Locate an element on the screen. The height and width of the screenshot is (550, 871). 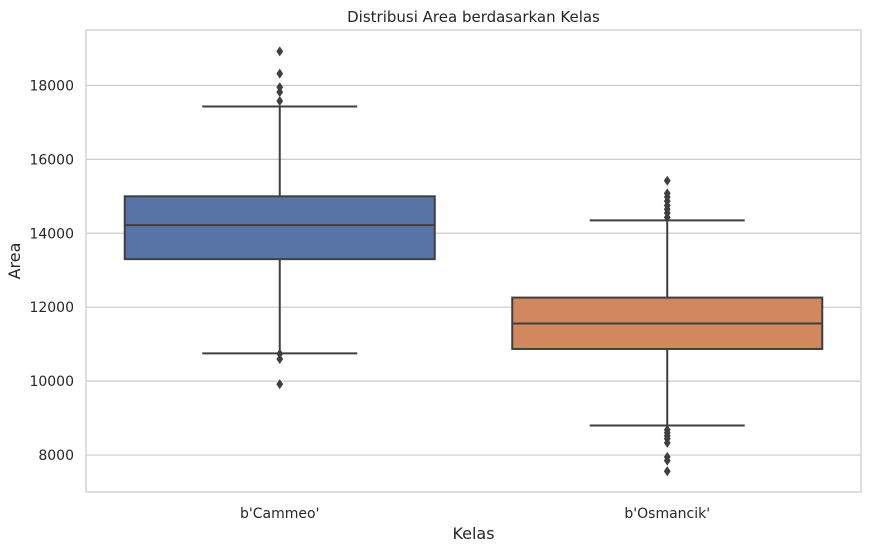
y-tick-label: 12000 is located at coordinates (51, 308).